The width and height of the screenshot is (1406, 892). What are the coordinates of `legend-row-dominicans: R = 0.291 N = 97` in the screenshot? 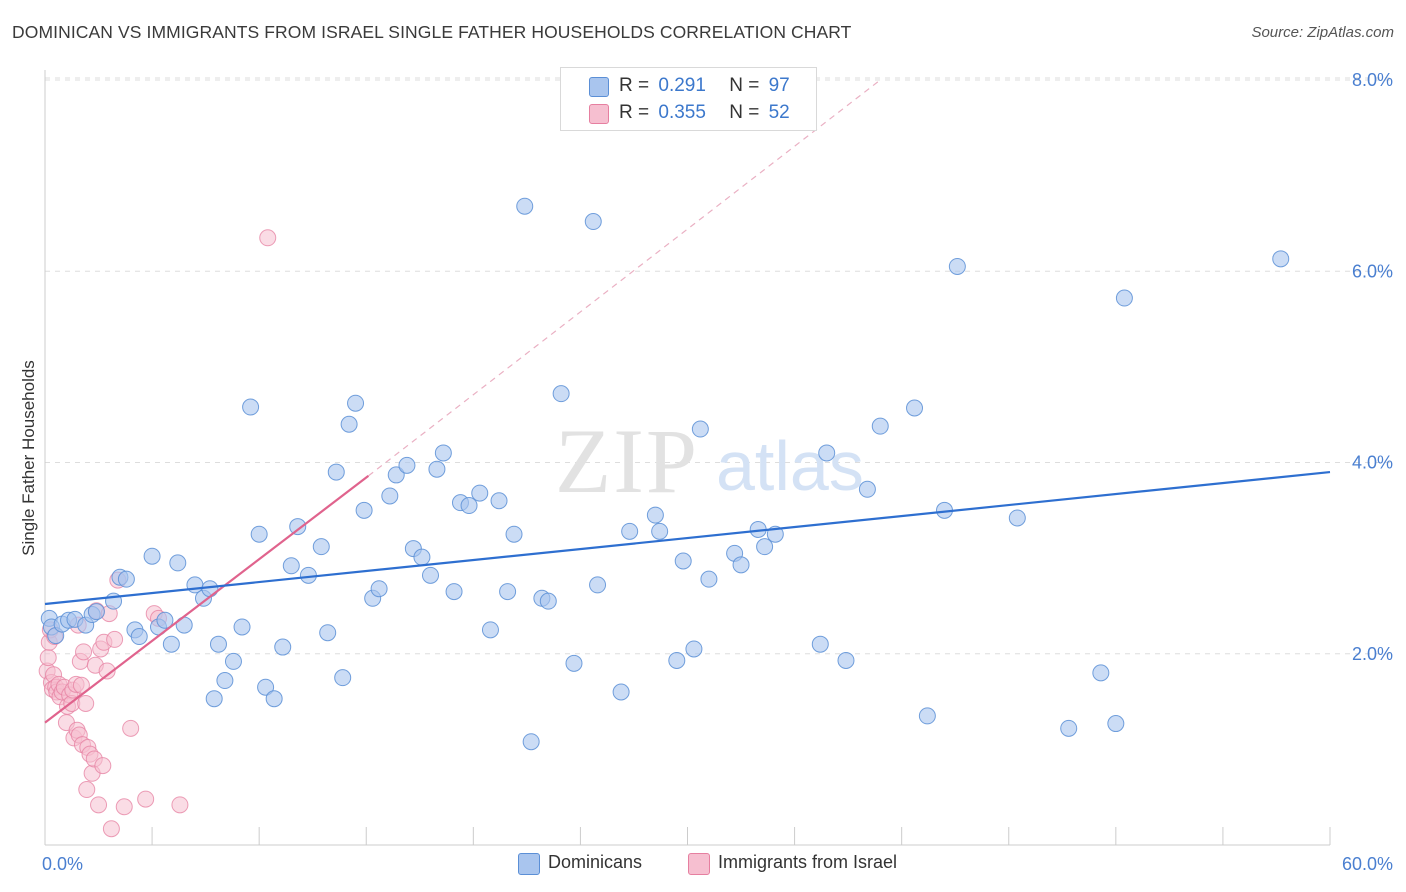 It's located at (704, 87).